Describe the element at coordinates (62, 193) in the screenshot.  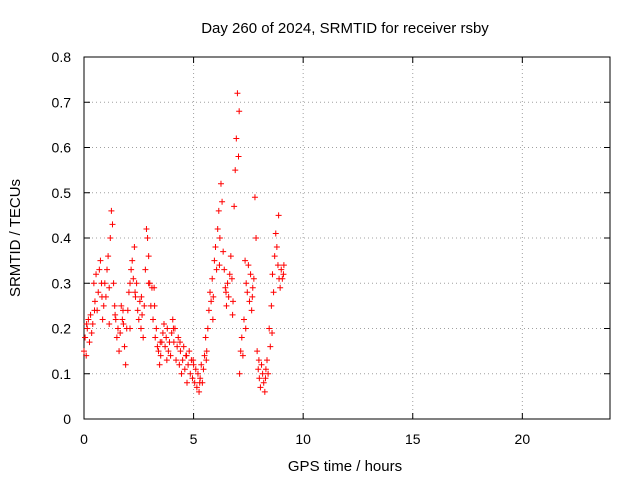
I see `y-tick-label: 0.5` at that location.